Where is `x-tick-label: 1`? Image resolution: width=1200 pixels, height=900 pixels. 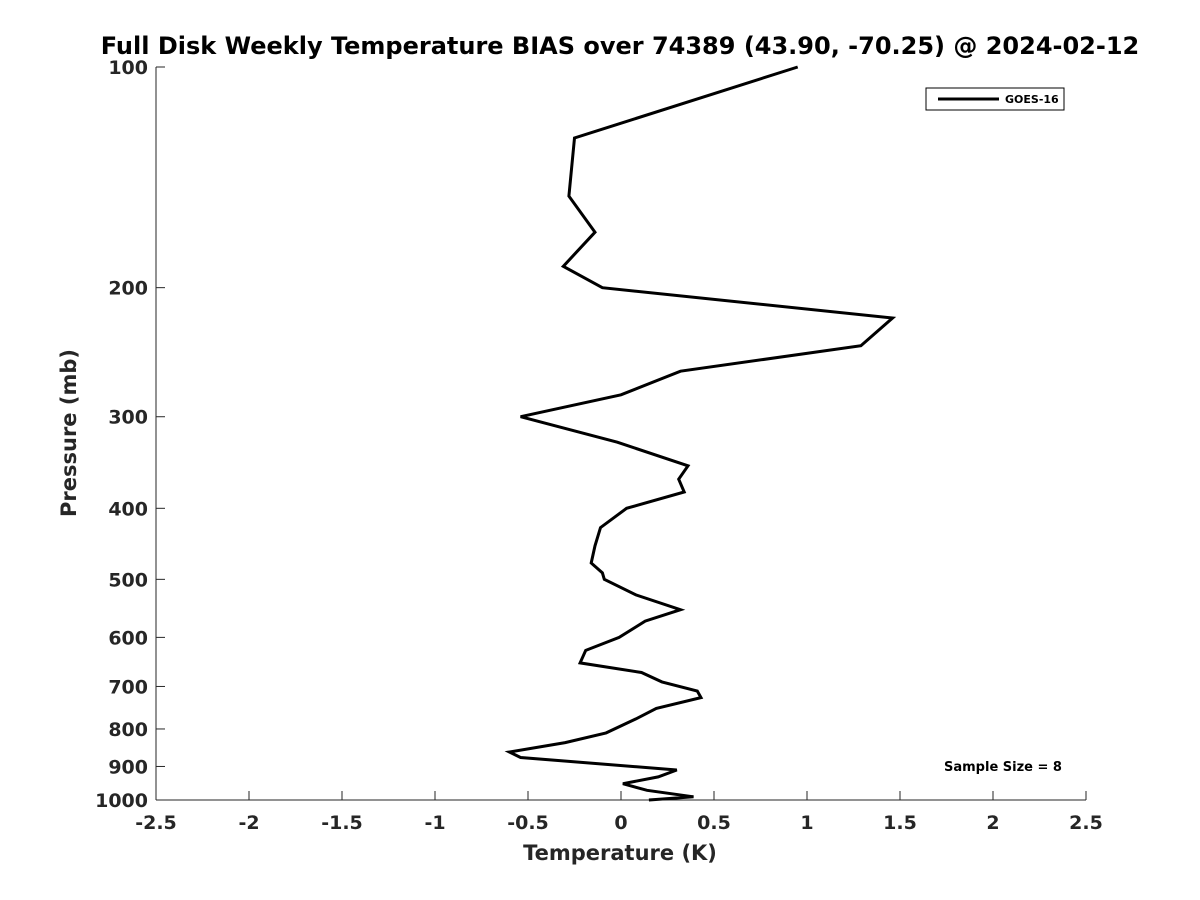
x-tick-label: 1 is located at coordinates (806, 823).